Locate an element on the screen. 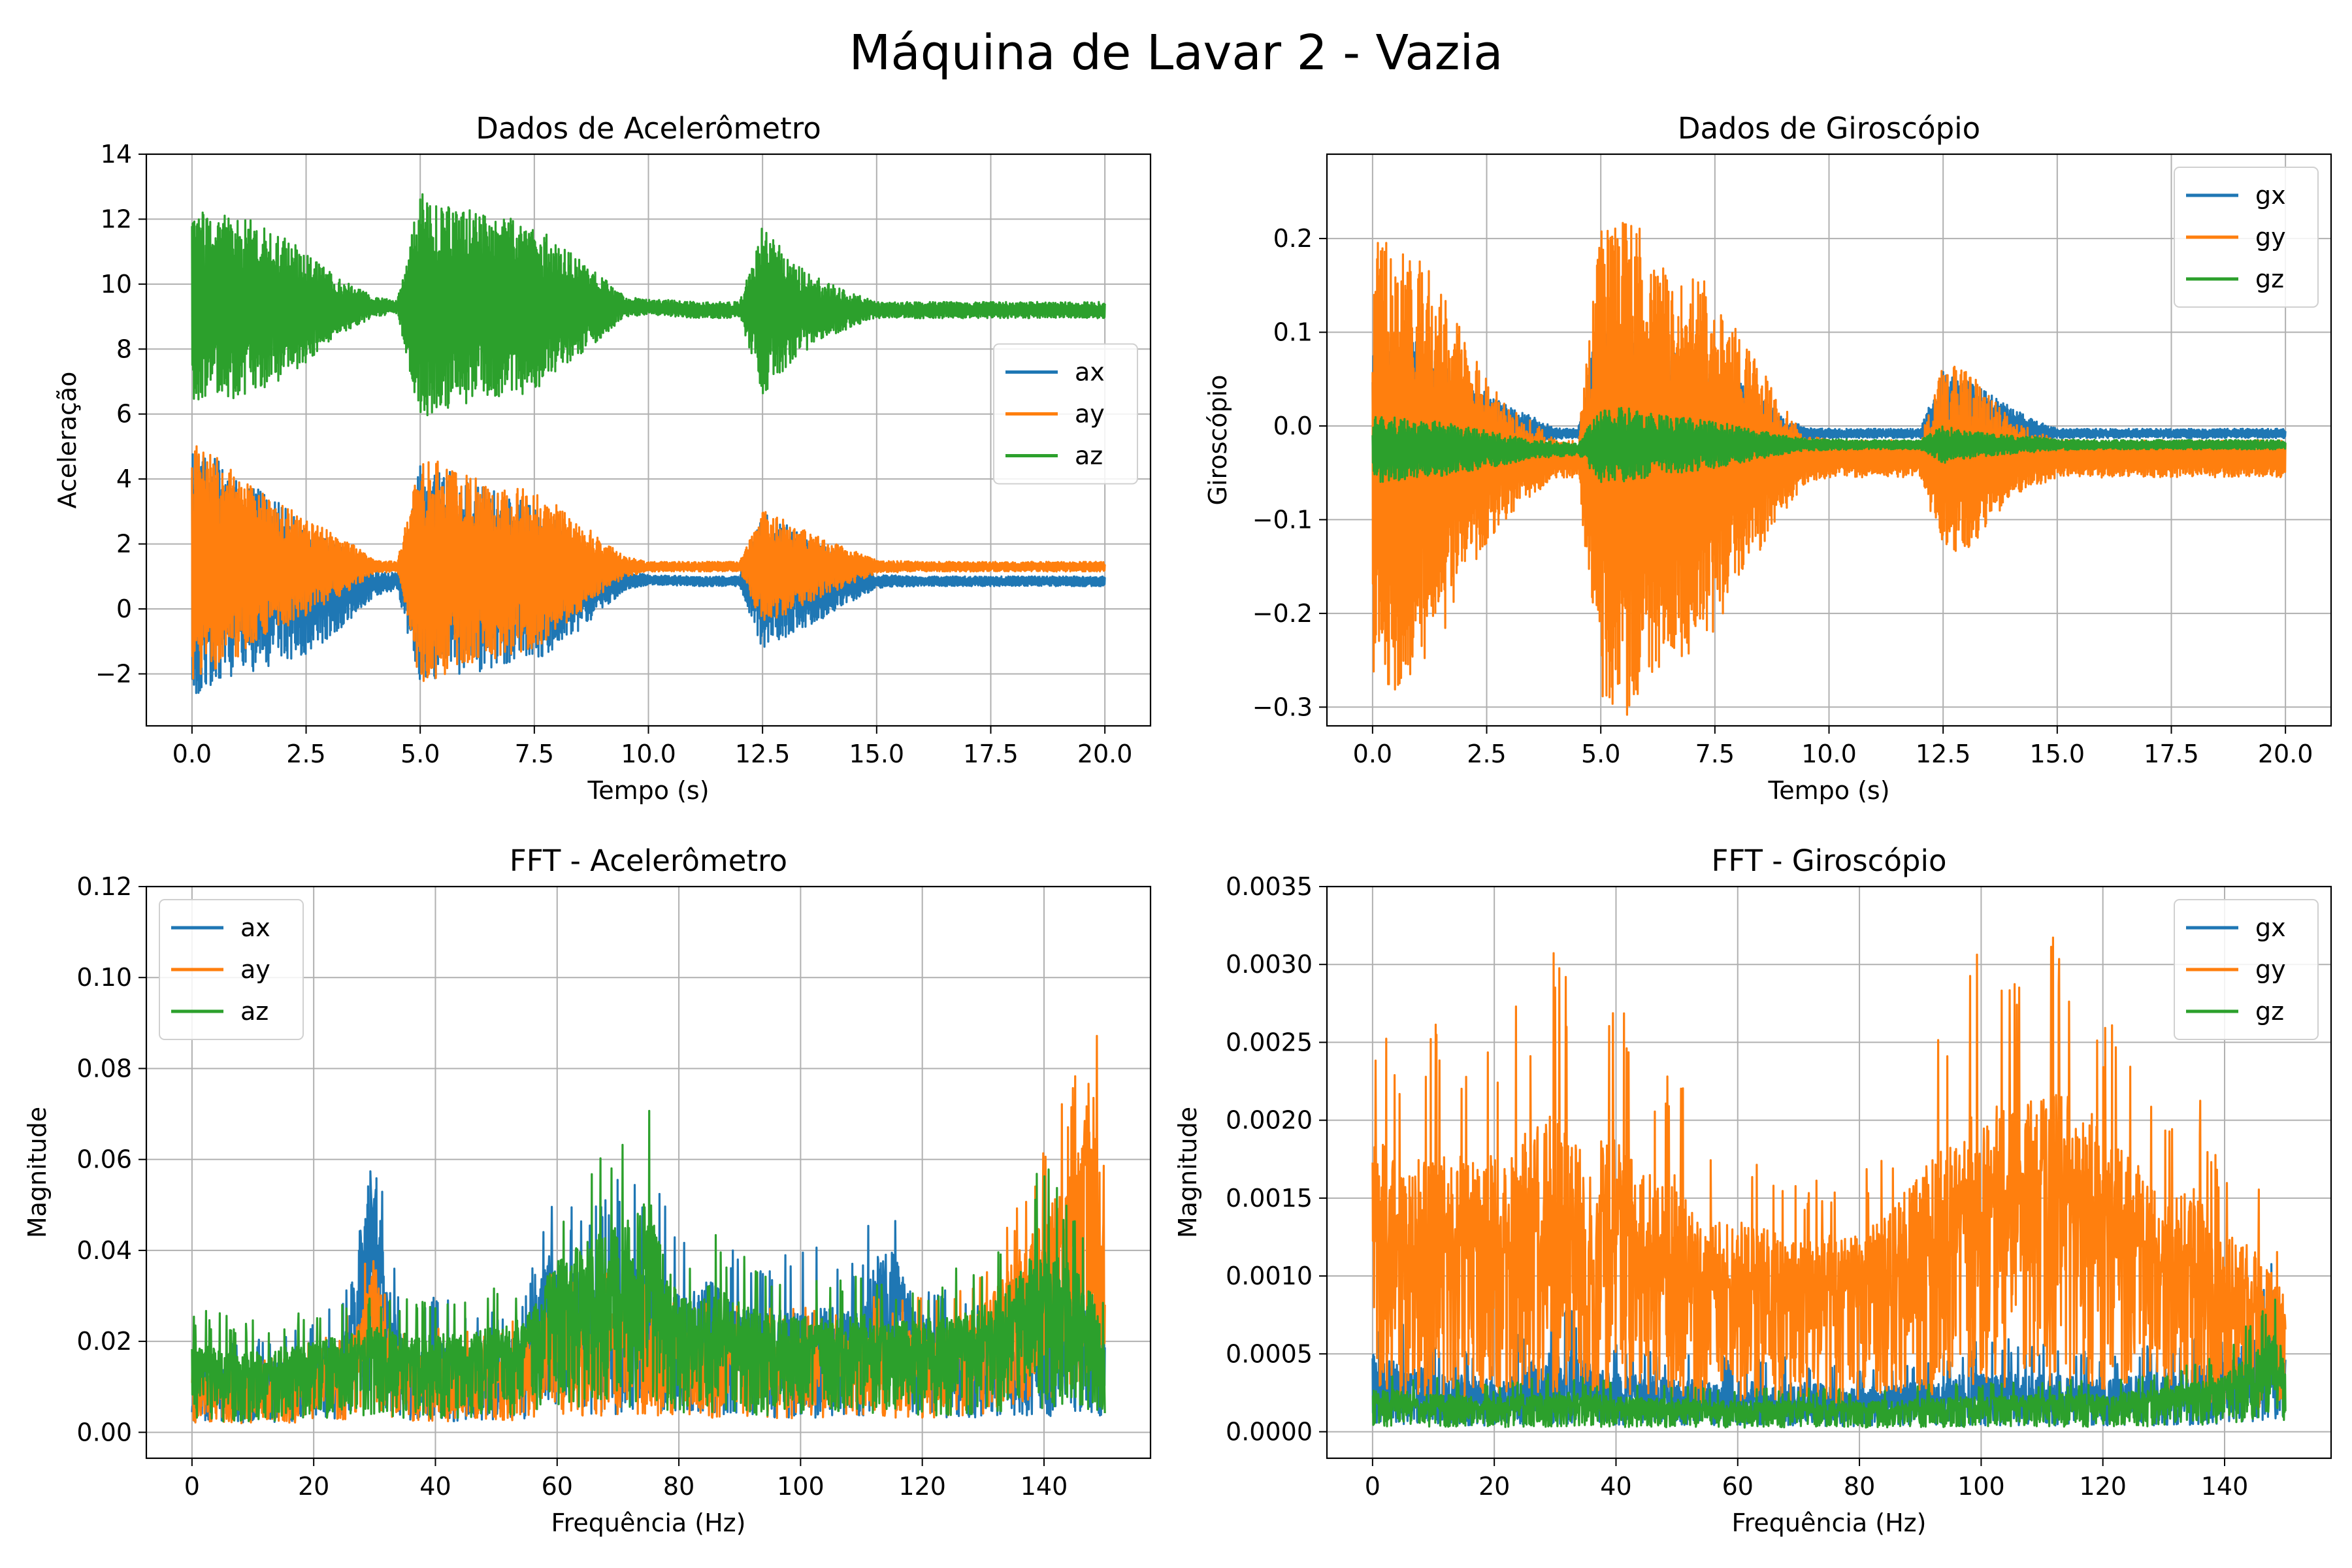 The height and width of the screenshot is (1568, 2352). y-tick-label: 0.06 is located at coordinates (104, 1159).